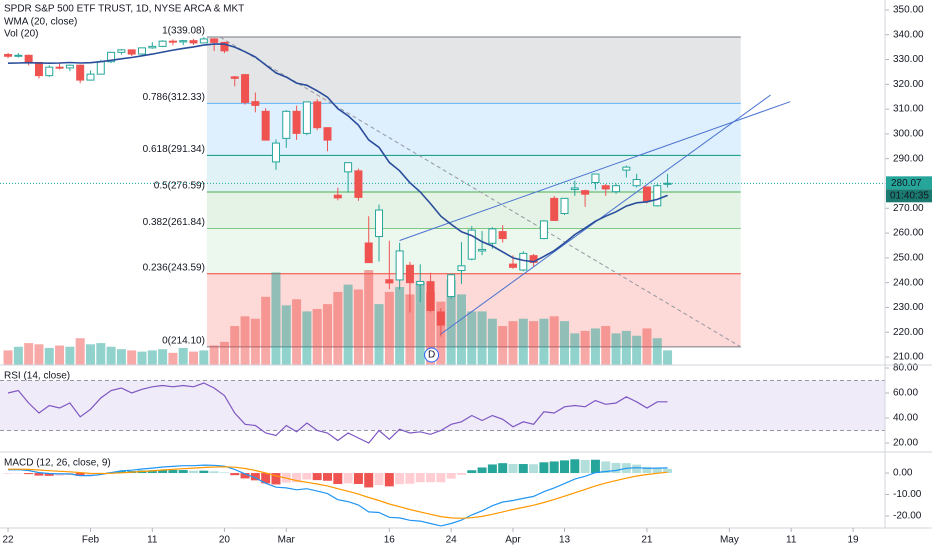 Image resolution: width=932 pixels, height=550 pixels. I want to click on panel-title: RSI (14, close), so click(37, 376).